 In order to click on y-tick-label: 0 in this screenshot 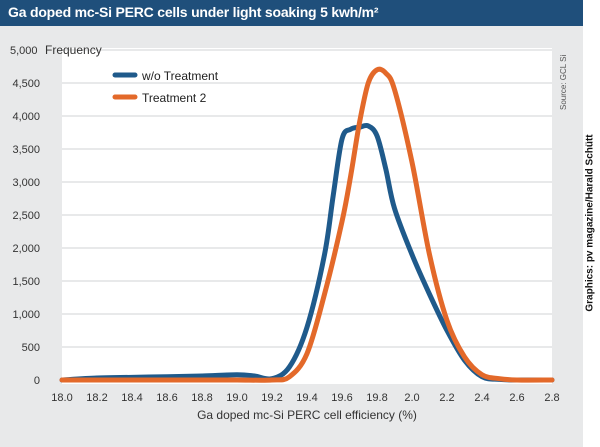, I will do `click(37, 381)`.